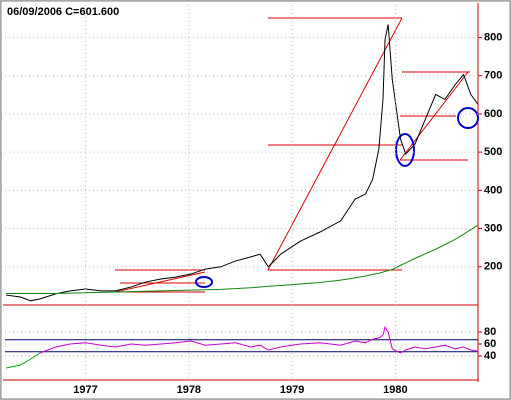 The width and height of the screenshot is (511, 400). I want to click on y-tick-label: 500, so click(493, 152).